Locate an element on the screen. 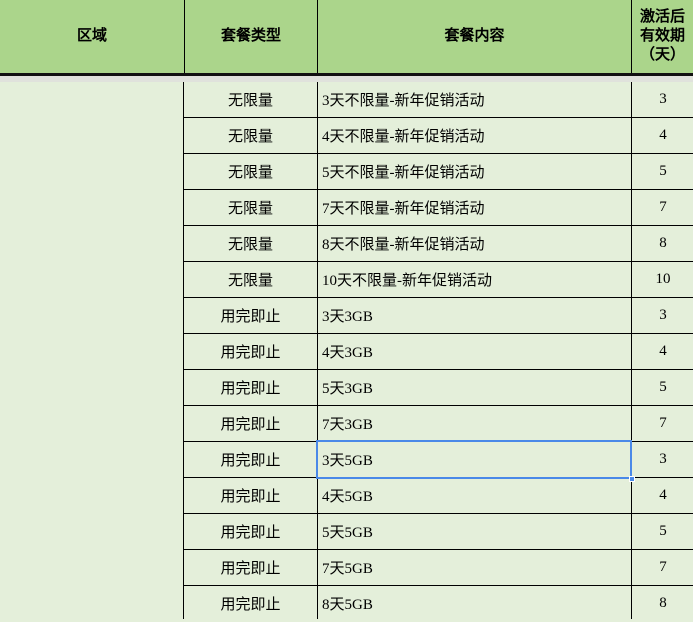  package-content-cell: 7天3GB is located at coordinates (474, 423).